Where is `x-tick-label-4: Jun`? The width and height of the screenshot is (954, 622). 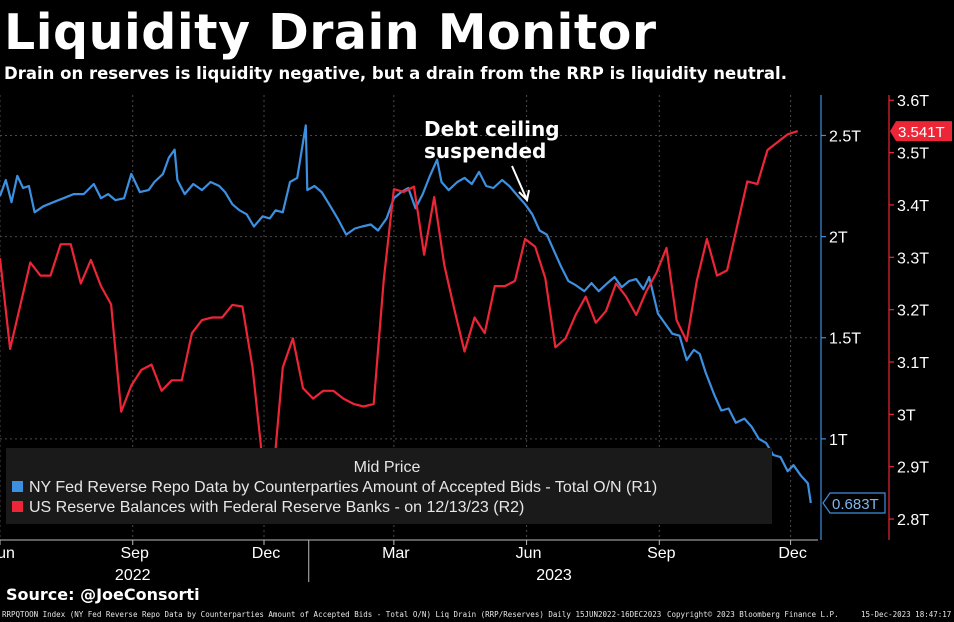
x-tick-label-4: Jun is located at coordinates (529, 553).